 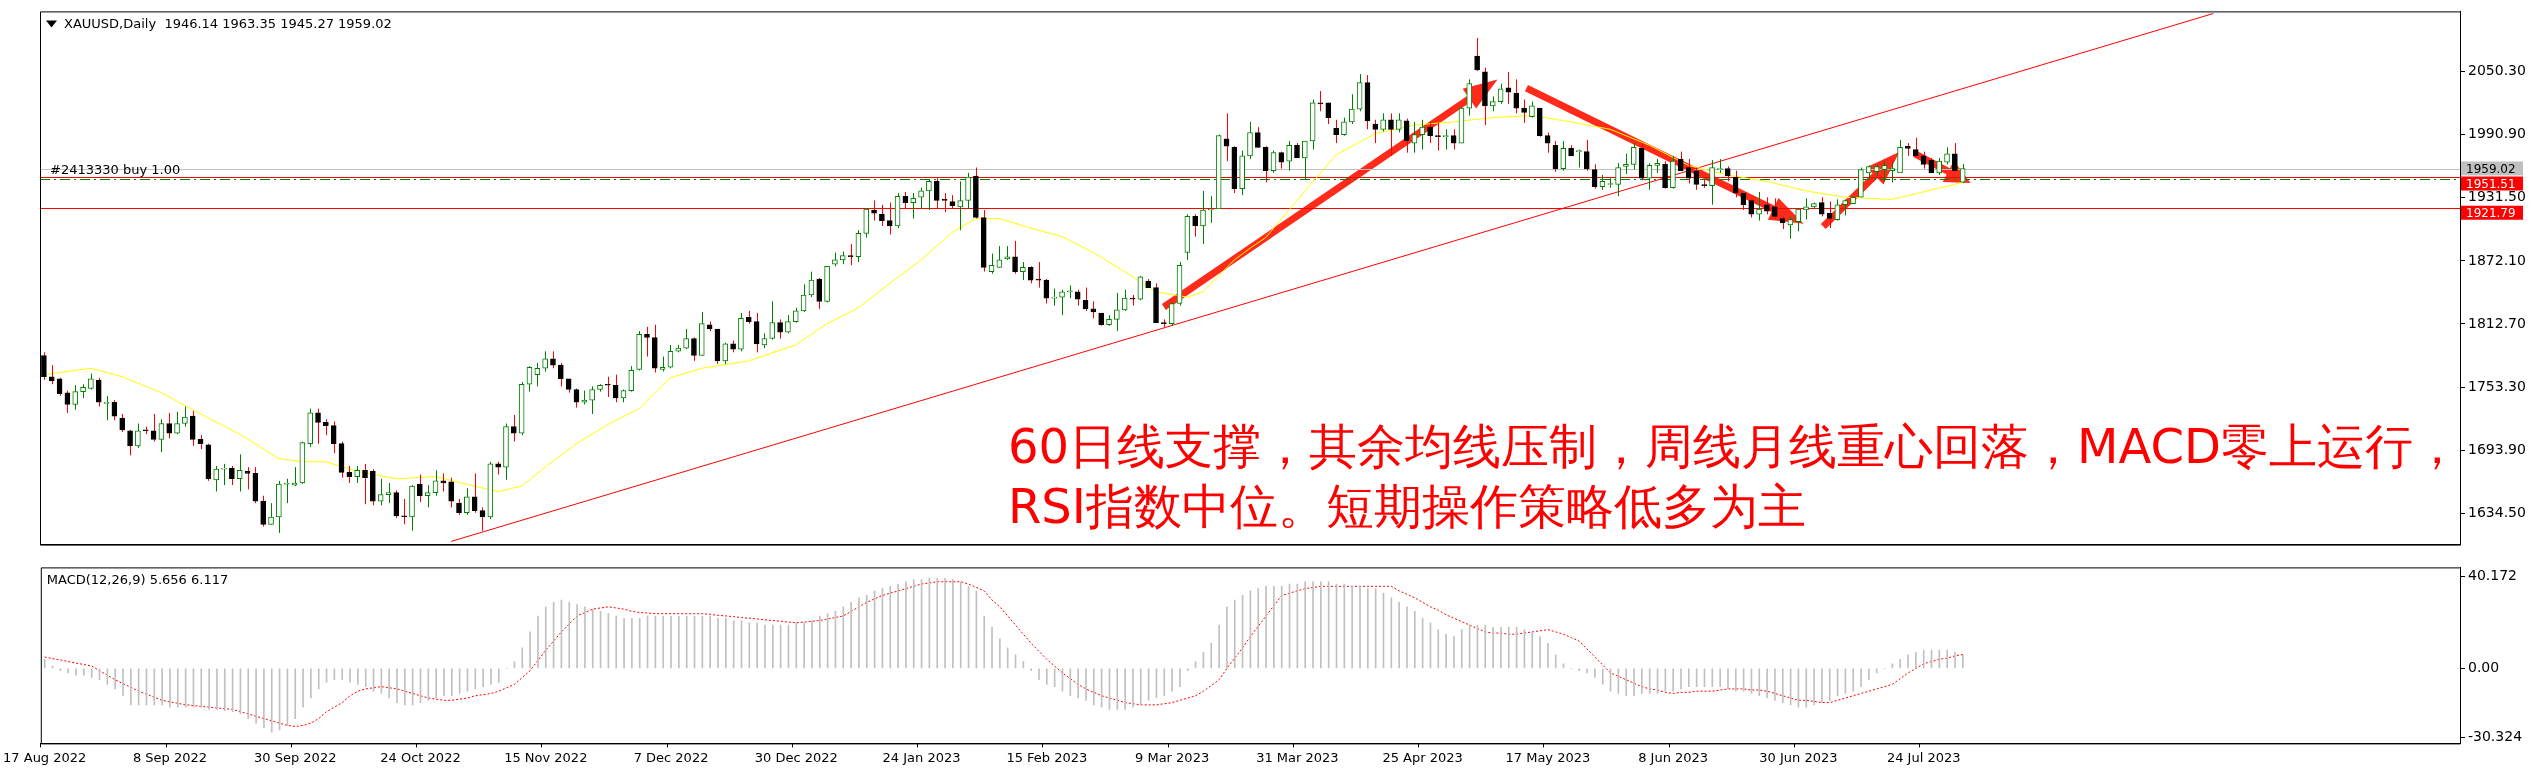 I want to click on x-tick-label: 30 Jun 2023, so click(x=1798, y=757).